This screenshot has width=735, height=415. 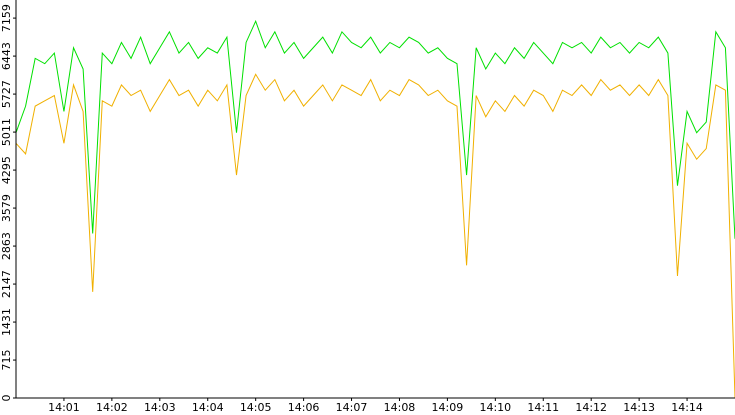 I want to click on x-tick-label: 14:13, so click(x=639, y=407).